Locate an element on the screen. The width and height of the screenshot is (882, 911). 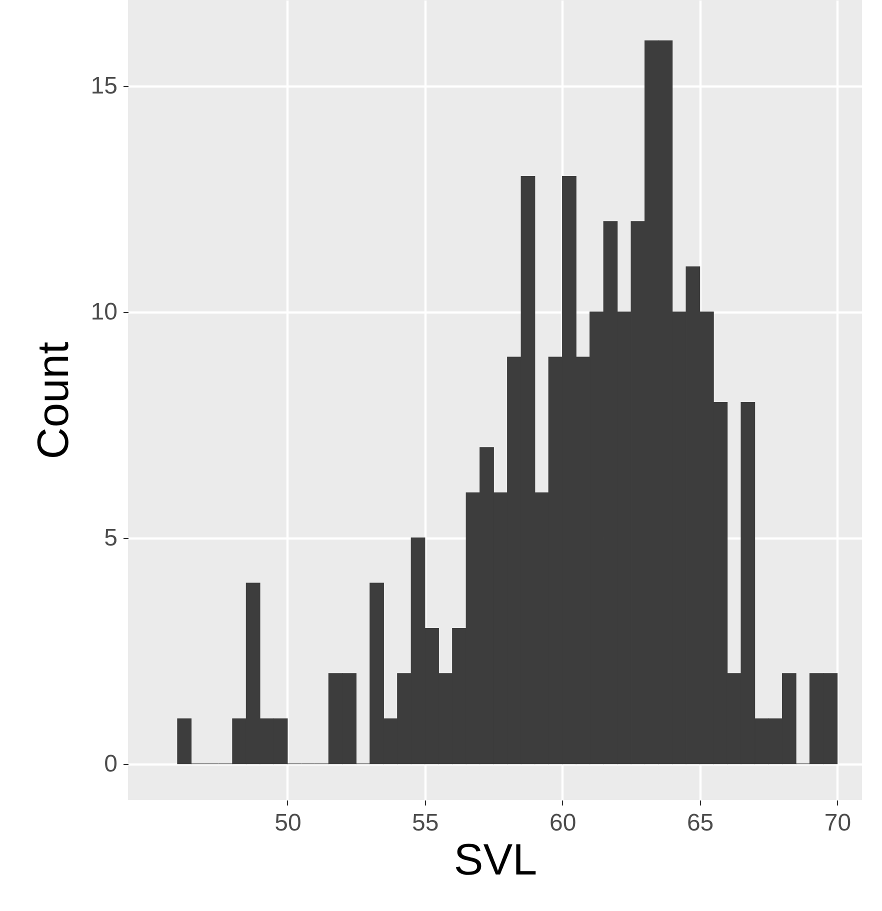
x-tick-label: 60 is located at coordinates (563, 823).